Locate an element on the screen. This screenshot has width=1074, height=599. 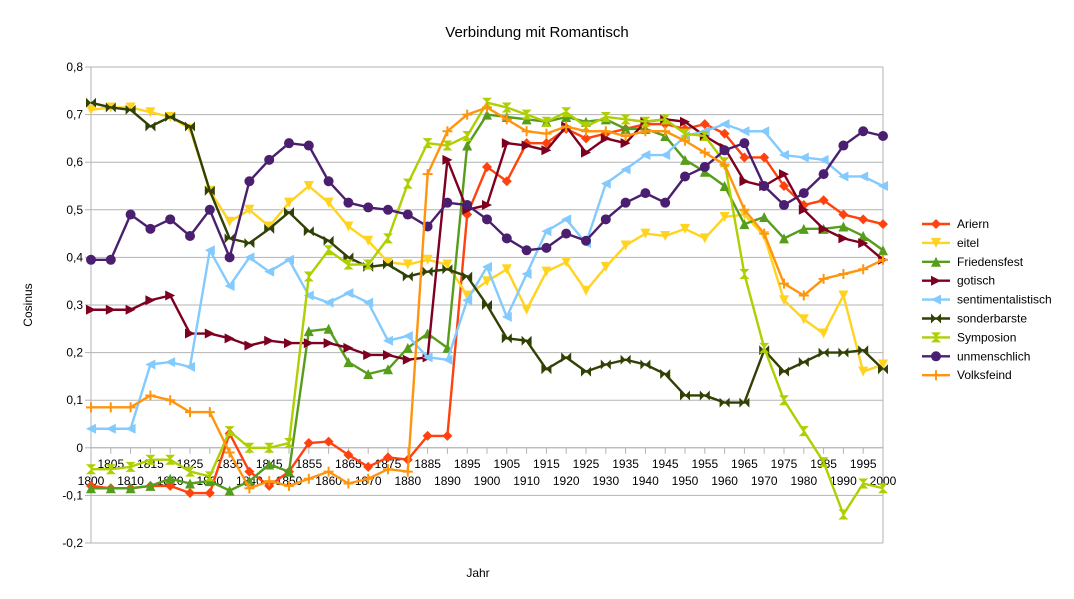
legend-marker-symposion is located at coordinates (936, 337).